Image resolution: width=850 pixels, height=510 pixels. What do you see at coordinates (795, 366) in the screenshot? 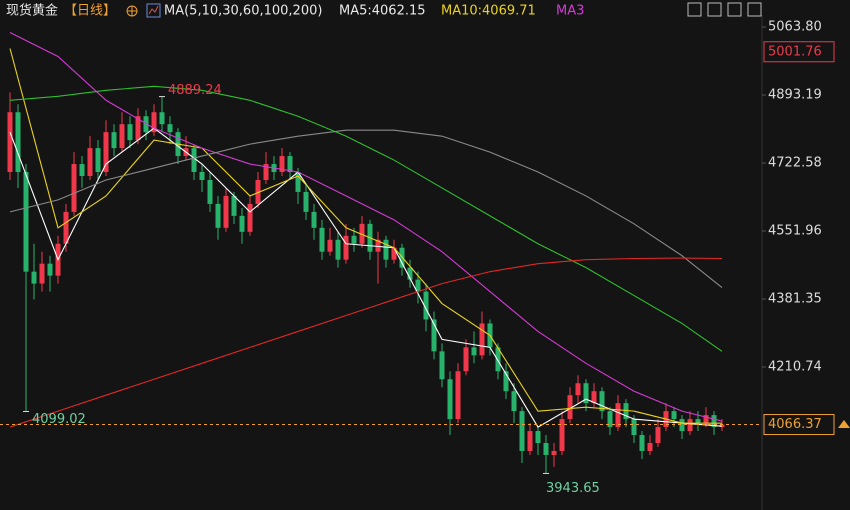
I see `y-tick-label: 4210.74` at bounding box center [795, 366].